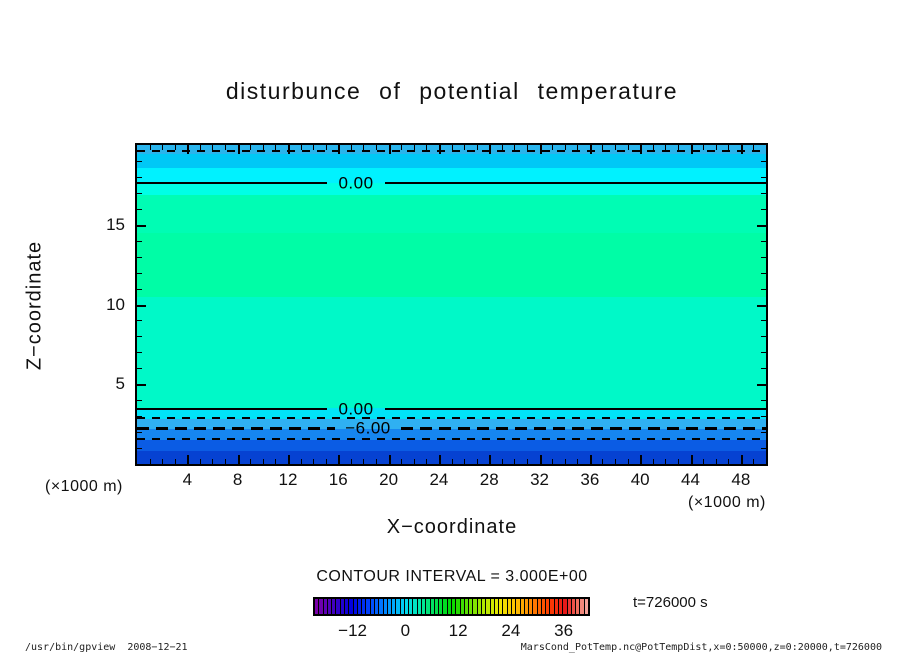  What do you see at coordinates (458, 630) in the screenshot?
I see `colorbar-tick-label: 12` at bounding box center [458, 630].